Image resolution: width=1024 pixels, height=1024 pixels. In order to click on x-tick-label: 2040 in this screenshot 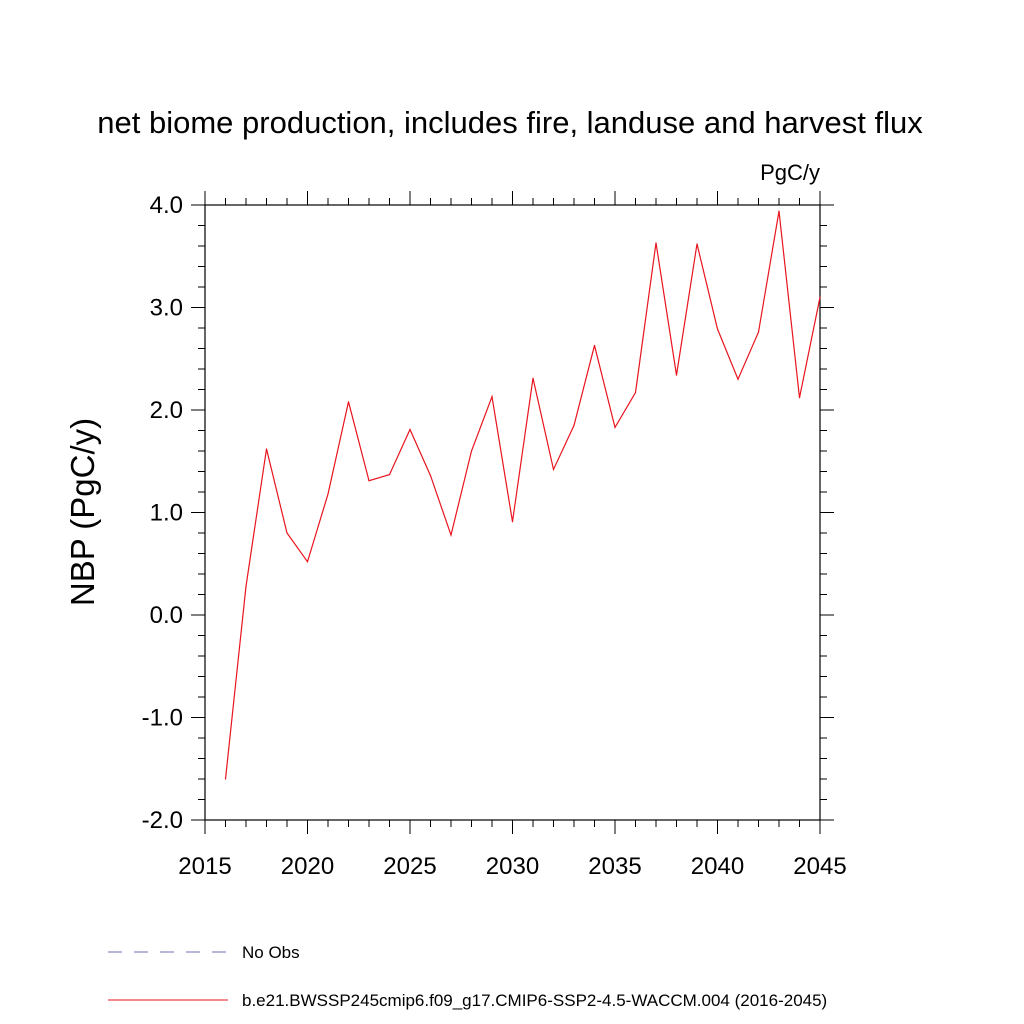, I will do `click(717, 866)`.